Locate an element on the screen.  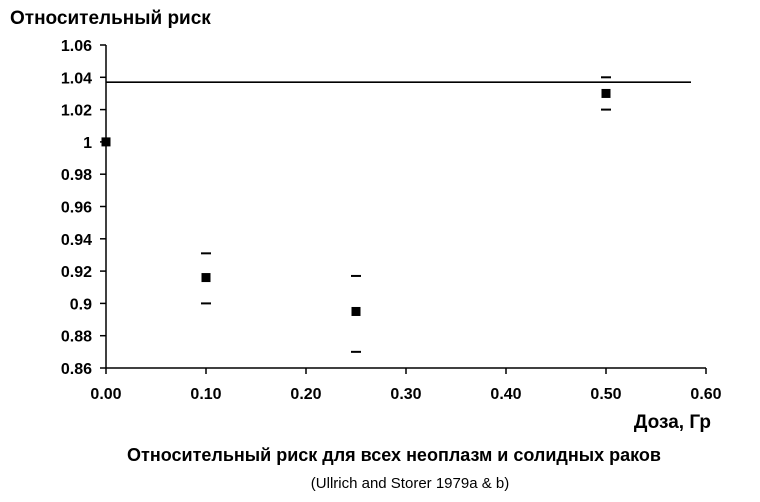
y-tick-label: 0.98 is located at coordinates (76, 175).